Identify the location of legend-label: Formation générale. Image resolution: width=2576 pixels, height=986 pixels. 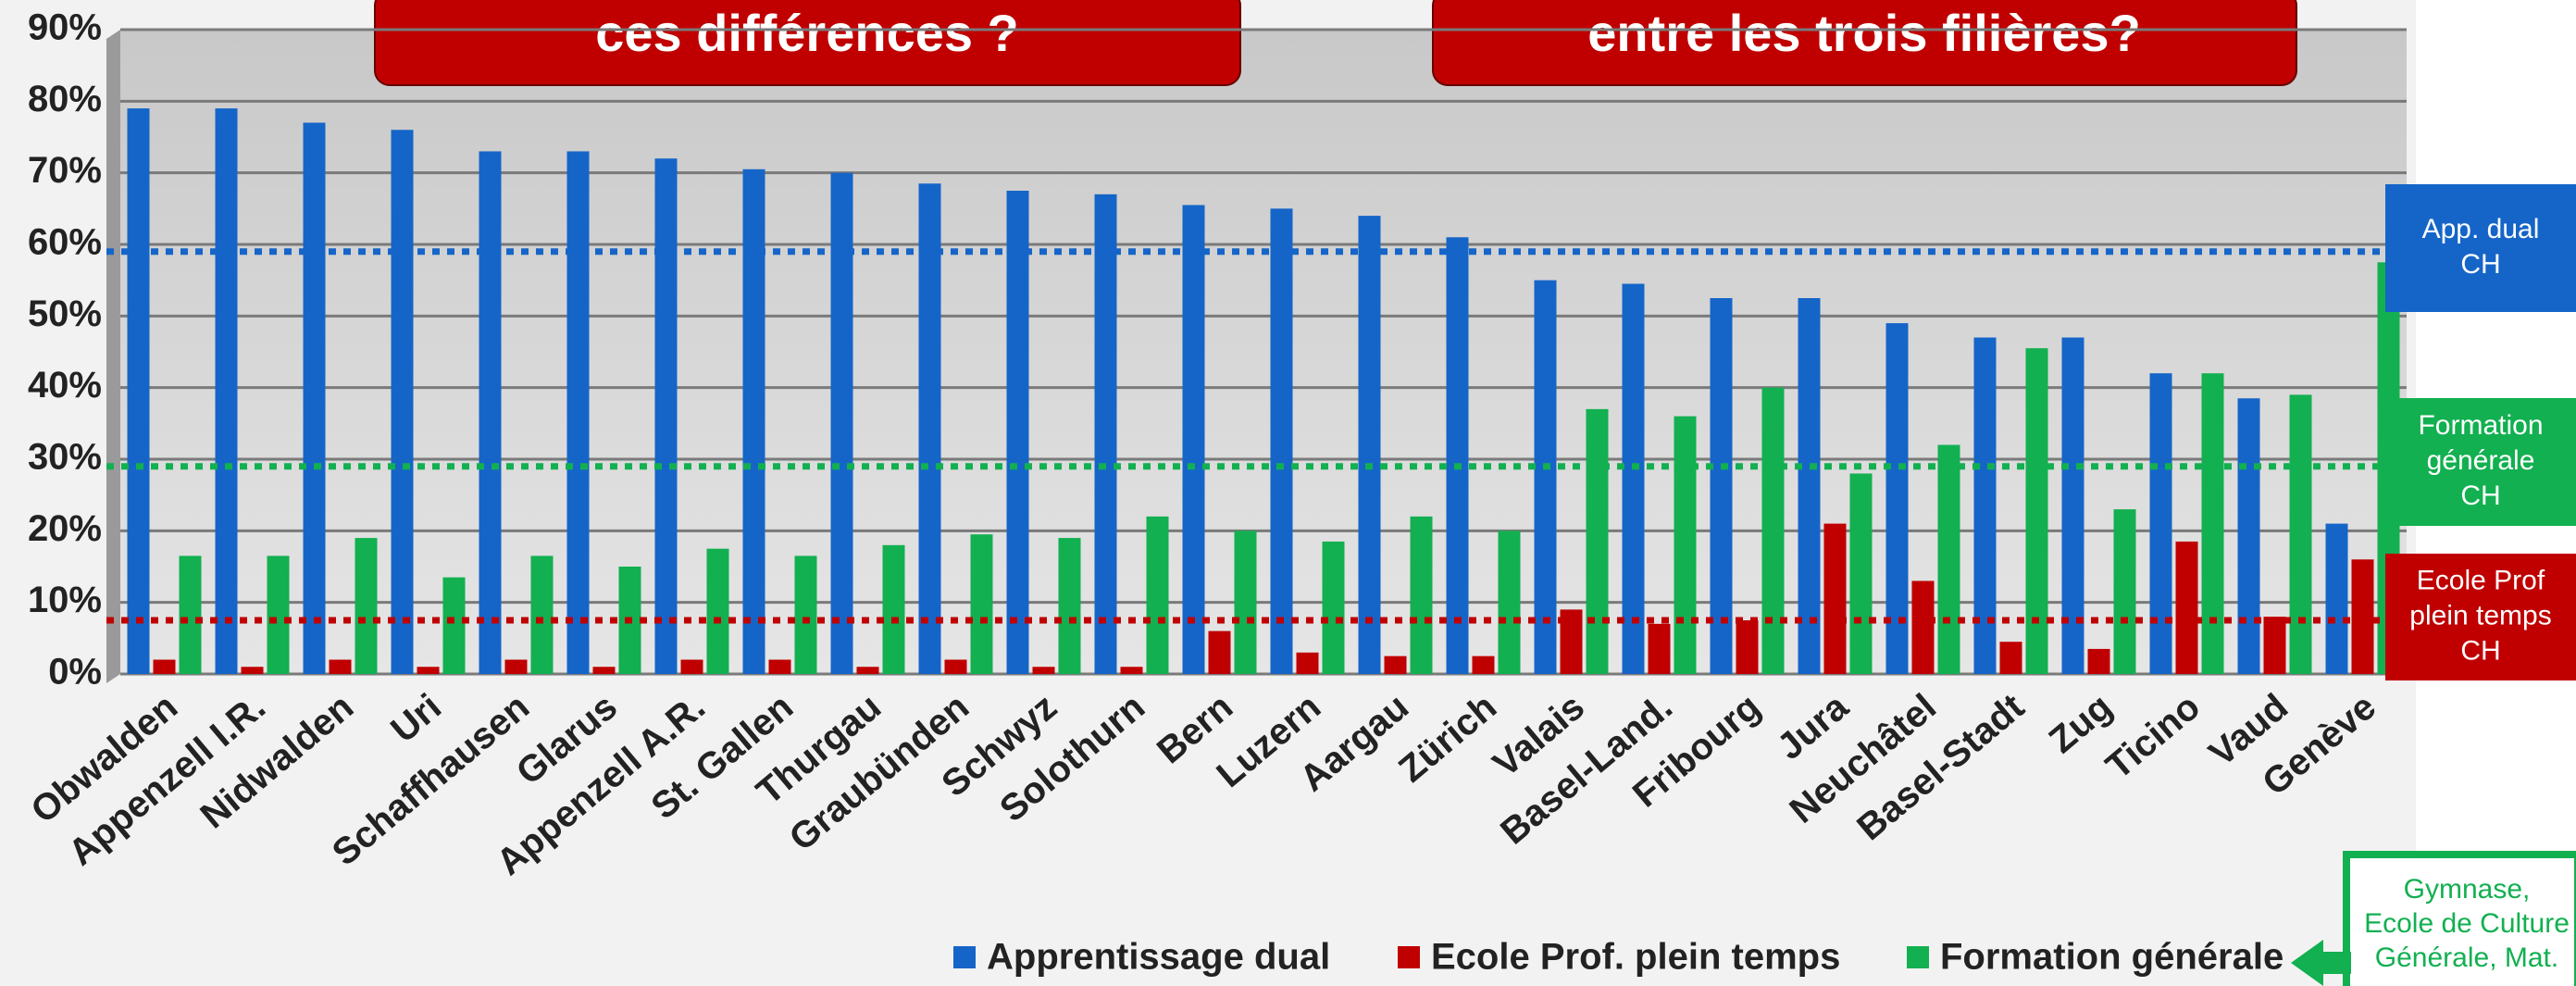
(2112, 957).